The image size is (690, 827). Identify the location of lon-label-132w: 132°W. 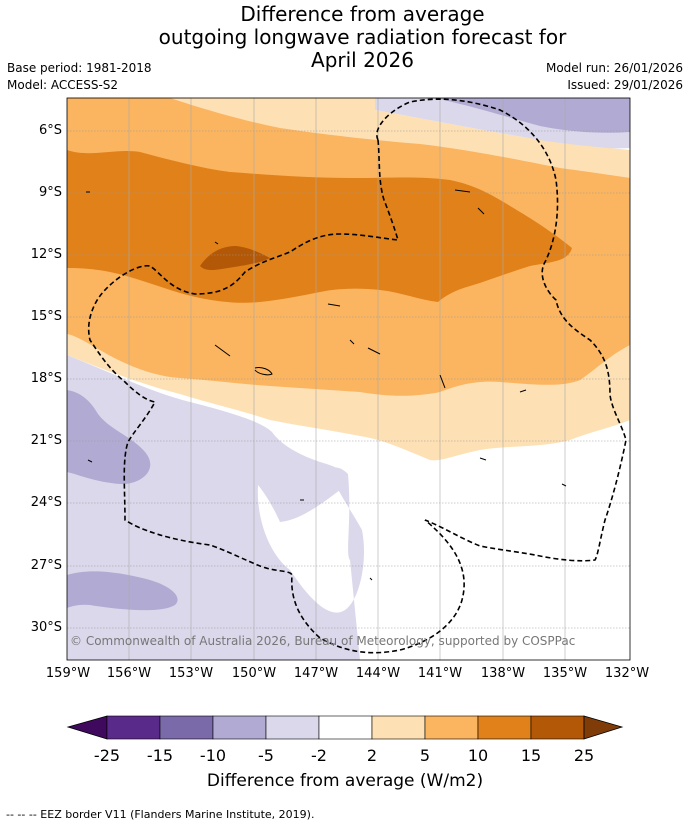
(627, 673).